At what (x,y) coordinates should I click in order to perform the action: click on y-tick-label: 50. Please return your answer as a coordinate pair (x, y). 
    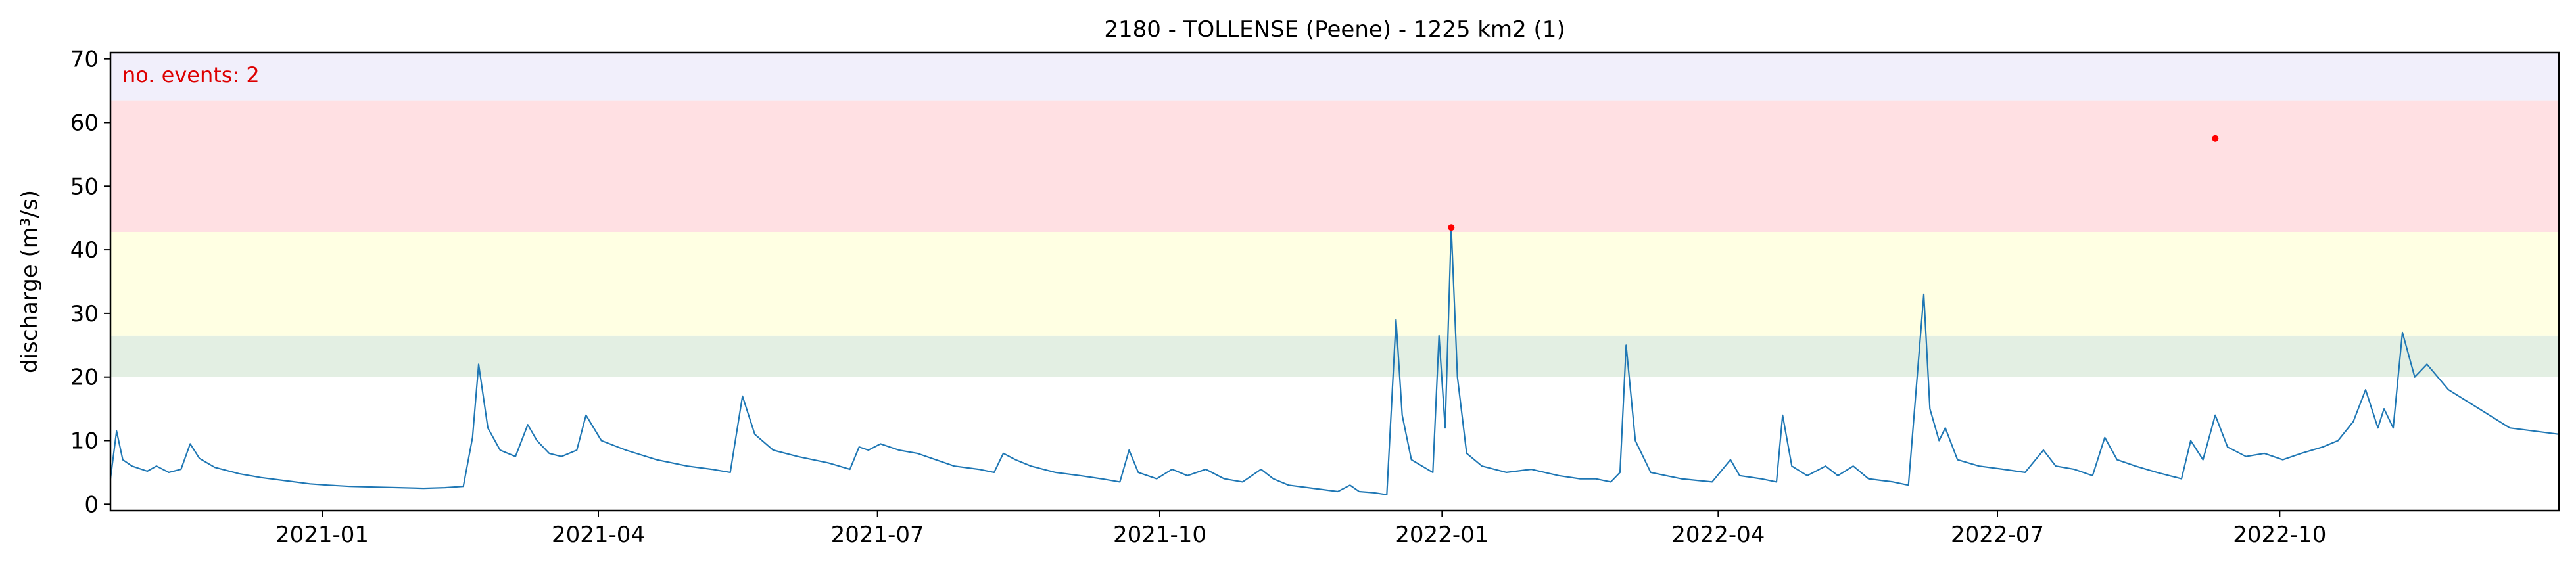
    Looking at the image, I should click on (85, 187).